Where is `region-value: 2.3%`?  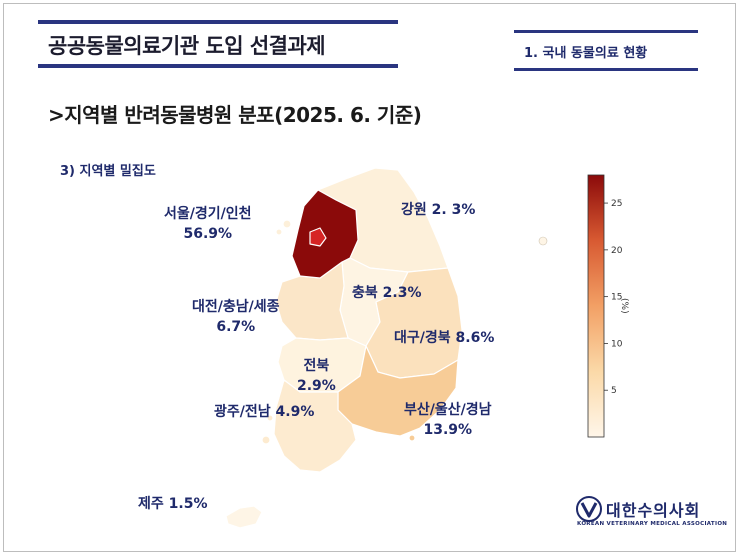
region-value: 2.3% is located at coordinates (402, 293).